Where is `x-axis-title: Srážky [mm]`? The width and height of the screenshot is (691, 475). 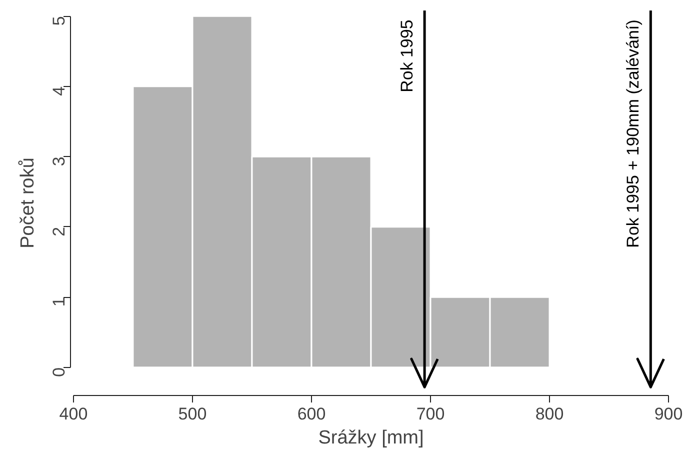 x-axis-title: Srážky [mm] is located at coordinates (371, 438).